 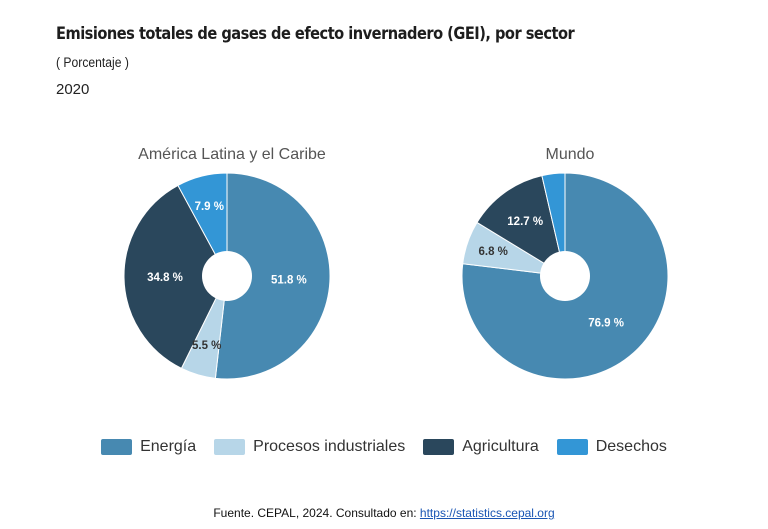 I want to click on source-text: Fuente. CEPAL, 2024. Consultado en:, so click(x=316, y=513).